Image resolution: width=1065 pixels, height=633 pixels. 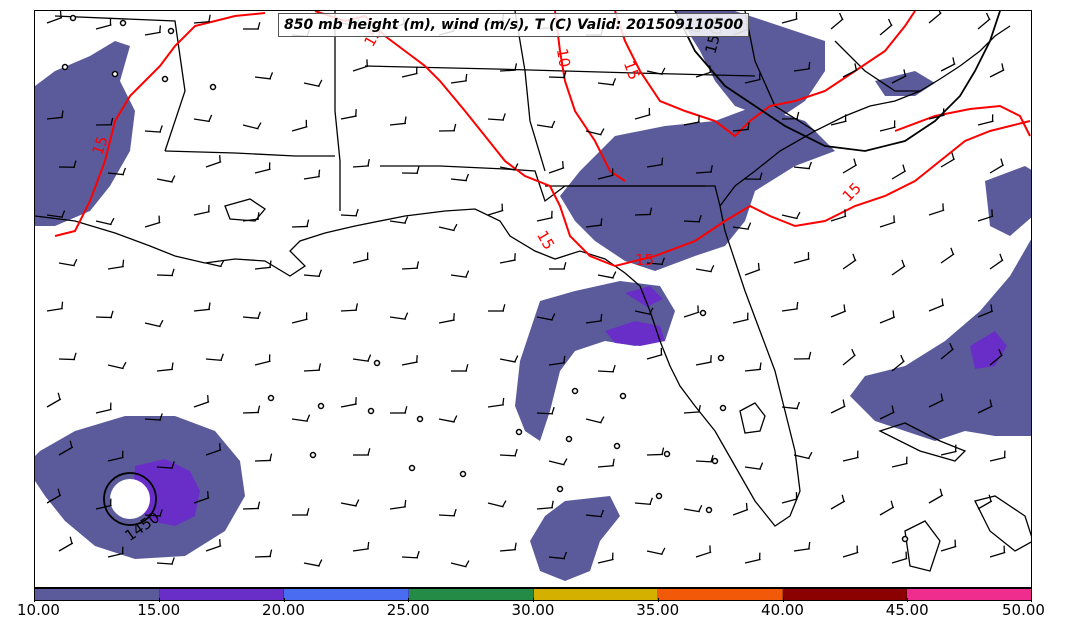 What do you see at coordinates (905, 83) in the screenshot?
I see `shade-region-east-small` at bounding box center [905, 83].